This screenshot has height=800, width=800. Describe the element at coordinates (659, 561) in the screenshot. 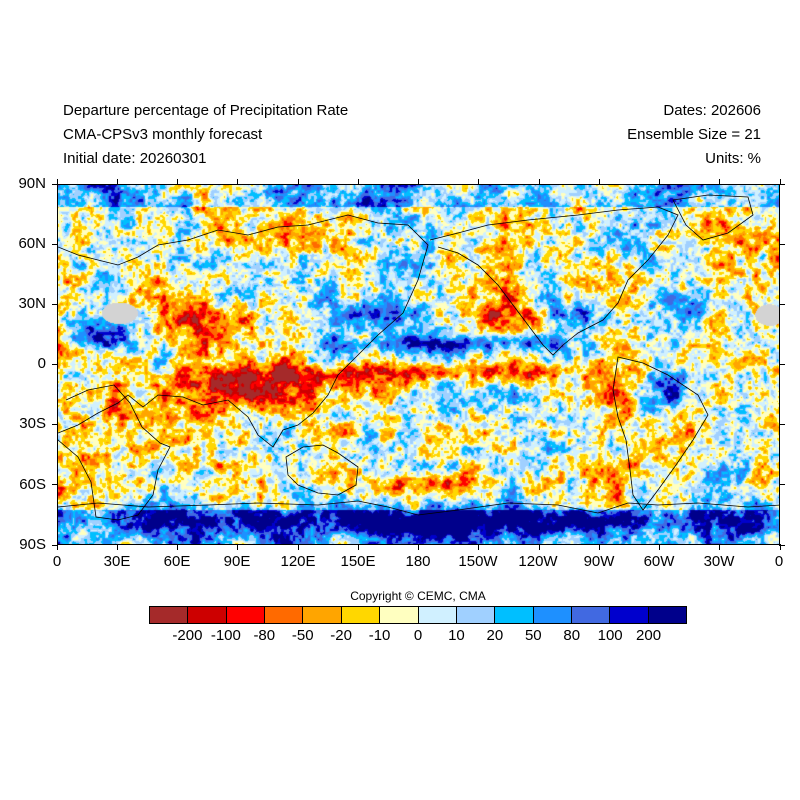

I see `lon-label: 60W` at that location.